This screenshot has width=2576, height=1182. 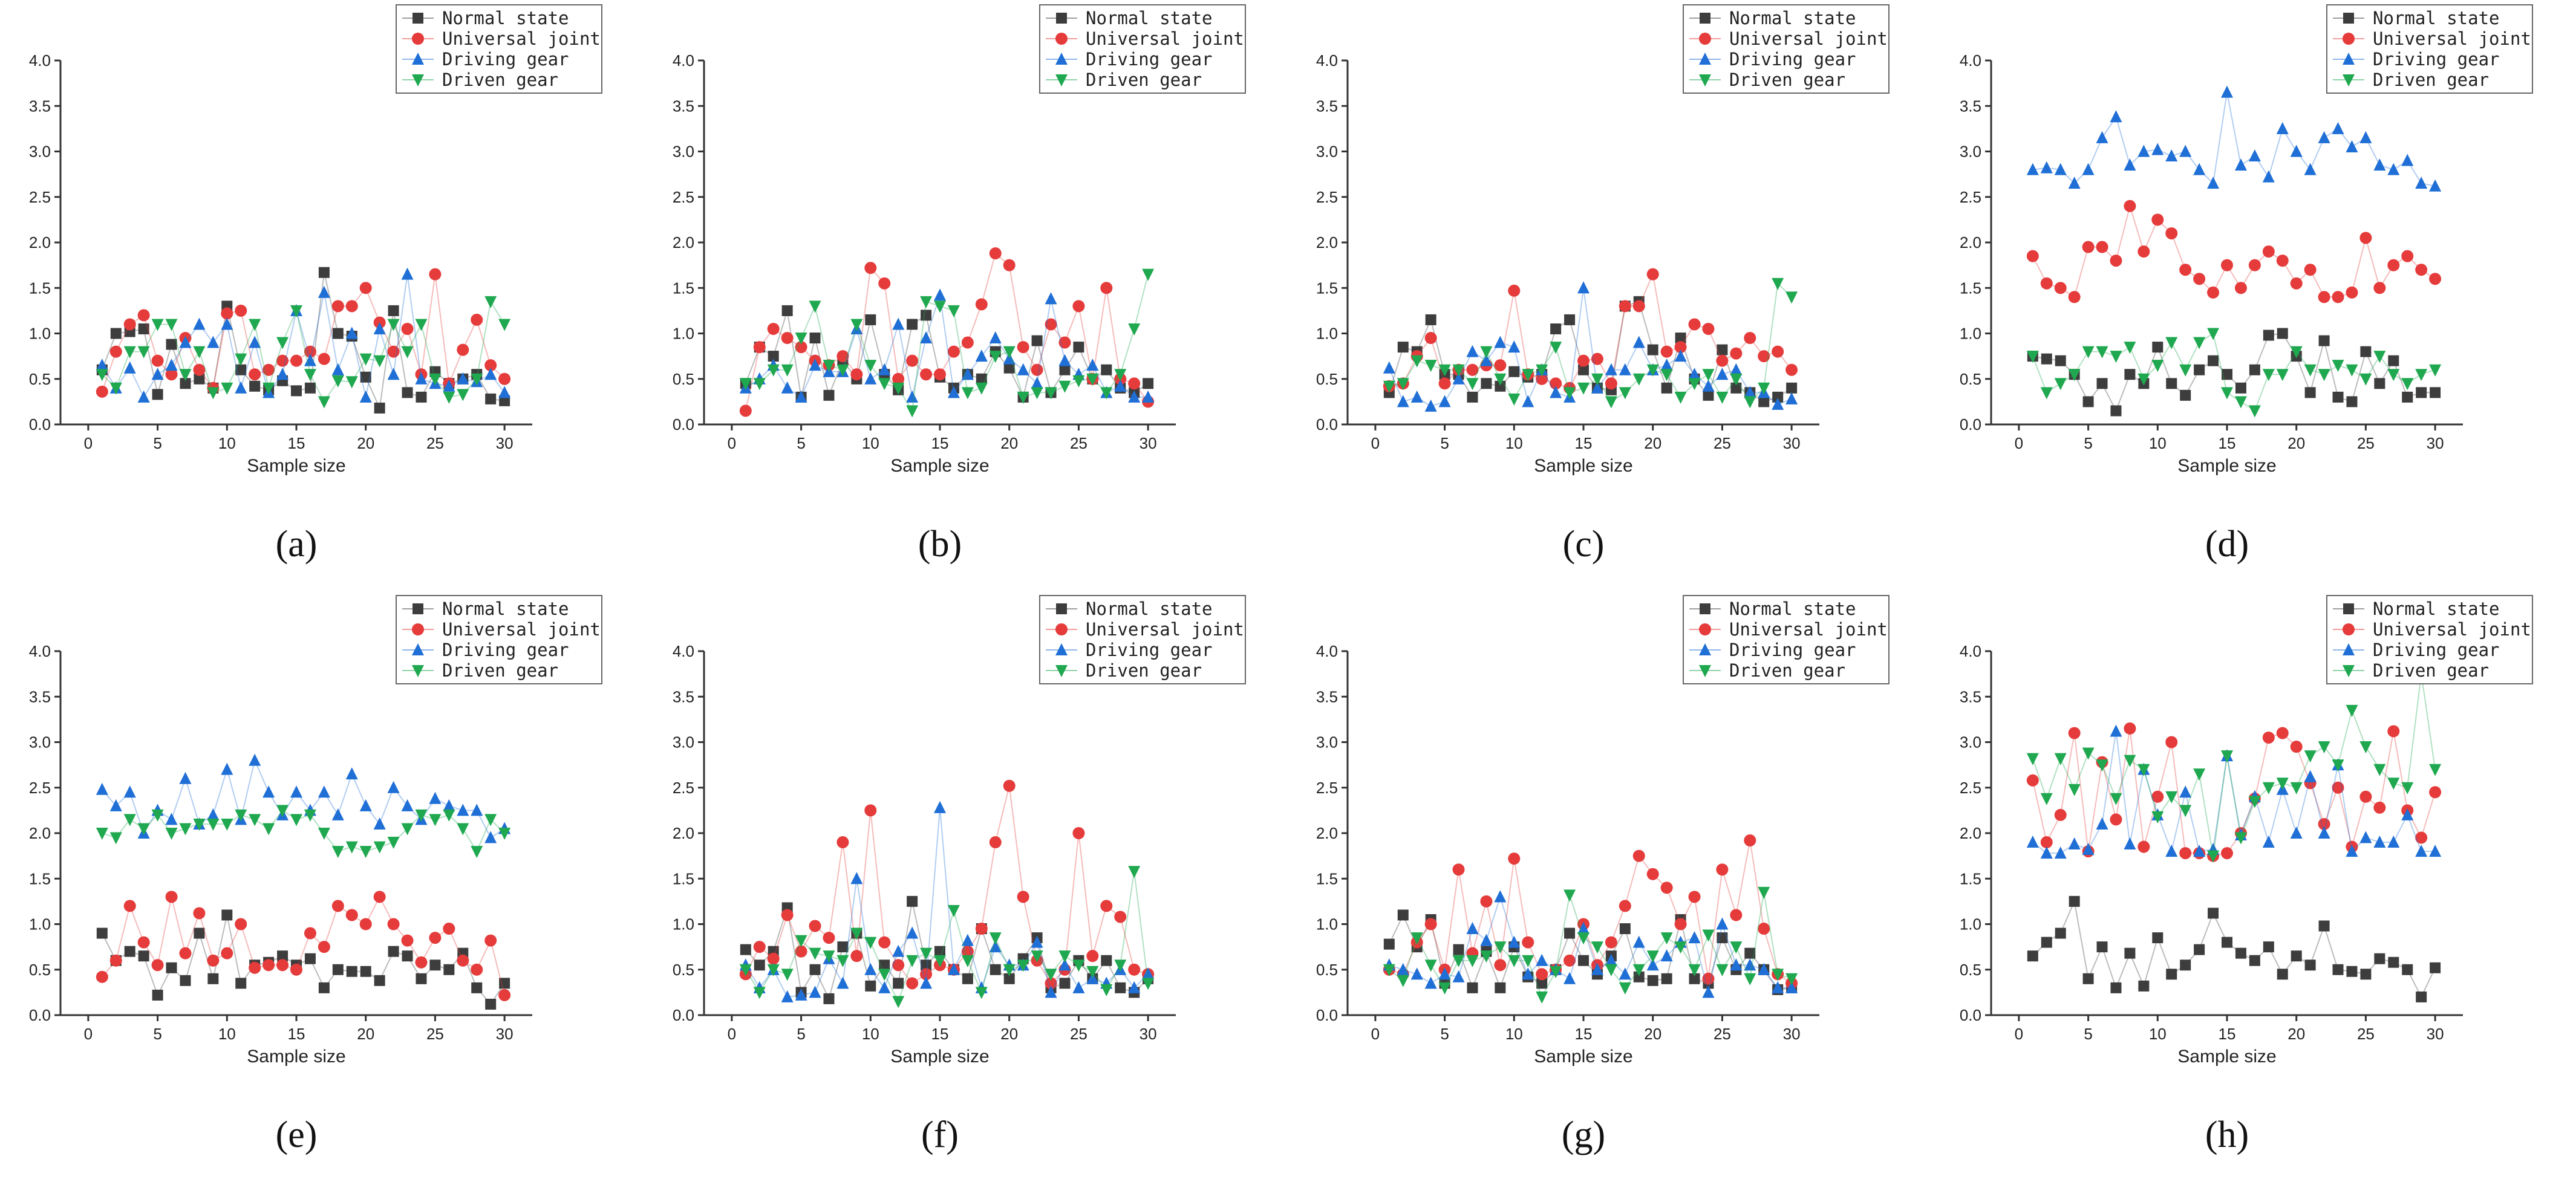 I want to click on y-tick-label: 3.5, so click(x=683, y=106).